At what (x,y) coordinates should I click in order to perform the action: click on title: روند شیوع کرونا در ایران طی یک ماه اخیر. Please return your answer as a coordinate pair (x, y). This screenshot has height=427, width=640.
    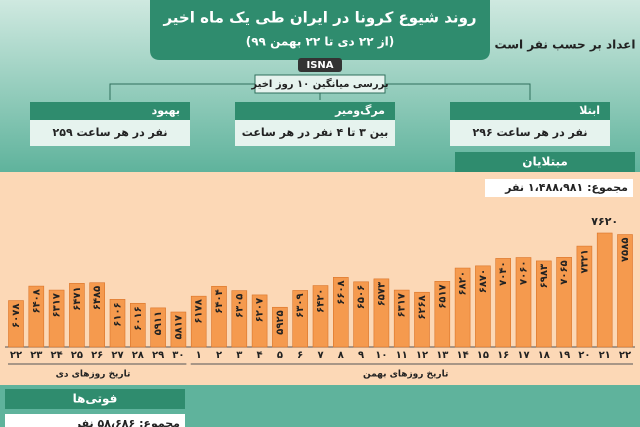
    Looking at the image, I should click on (319, 18).